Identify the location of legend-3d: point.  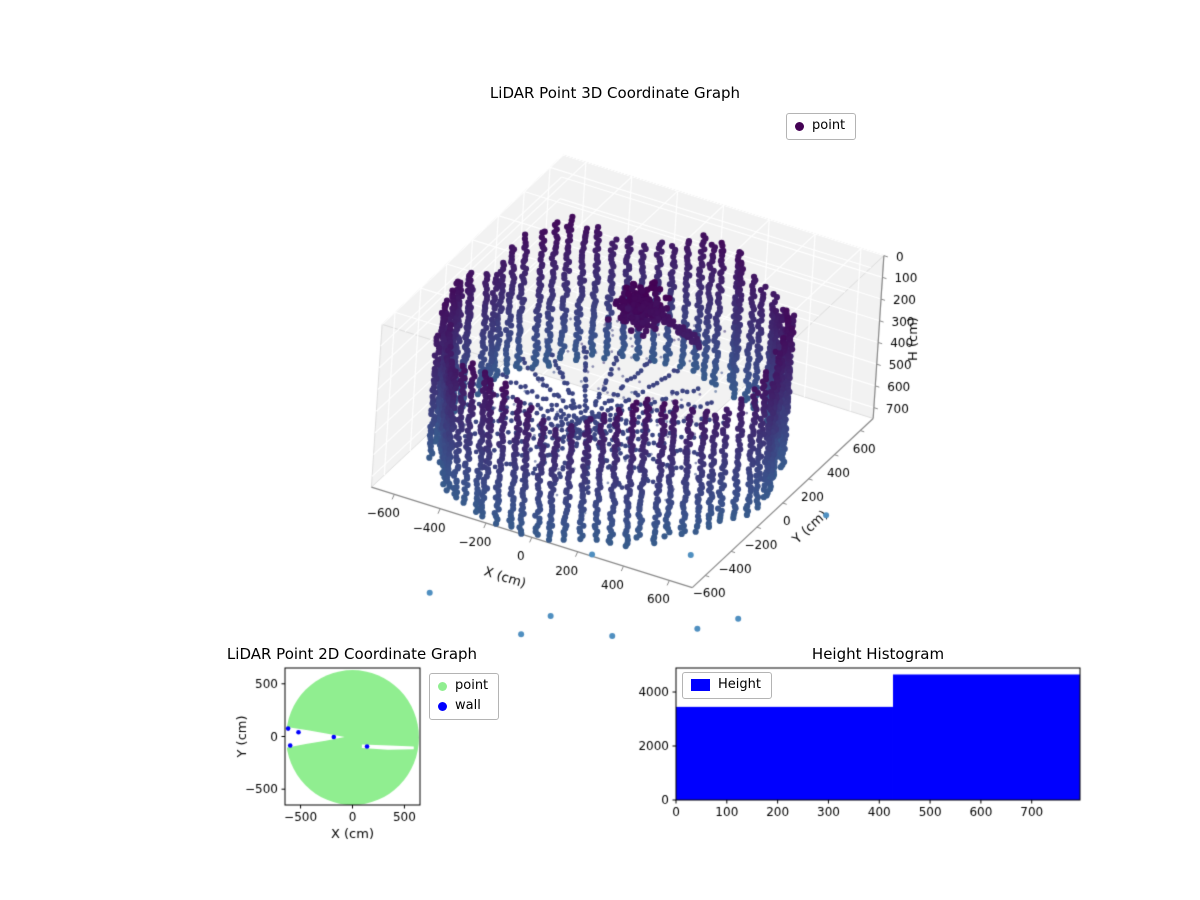
(821, 126).